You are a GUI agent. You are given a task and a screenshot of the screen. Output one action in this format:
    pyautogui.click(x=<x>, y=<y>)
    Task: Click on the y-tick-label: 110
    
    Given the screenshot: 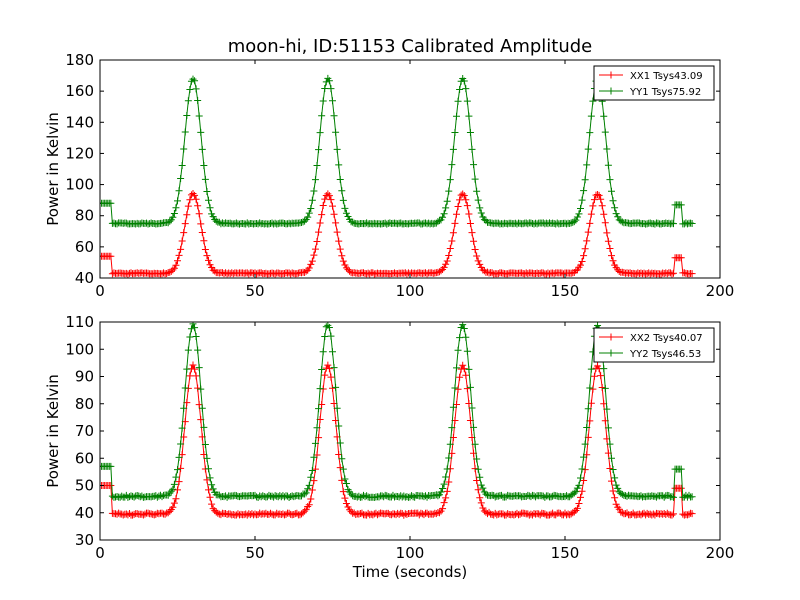 What is the action you would take?
    pyautogui.click(x=79, y=322)
    